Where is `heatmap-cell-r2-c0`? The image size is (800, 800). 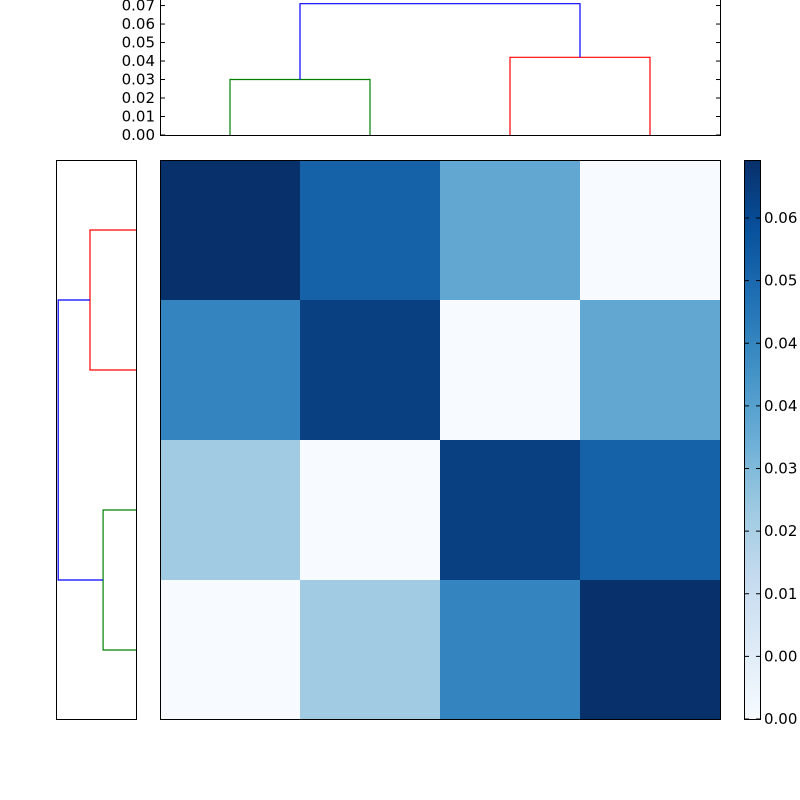 heatmap-cell-r2-c0 is located at coordinates (230, 510).